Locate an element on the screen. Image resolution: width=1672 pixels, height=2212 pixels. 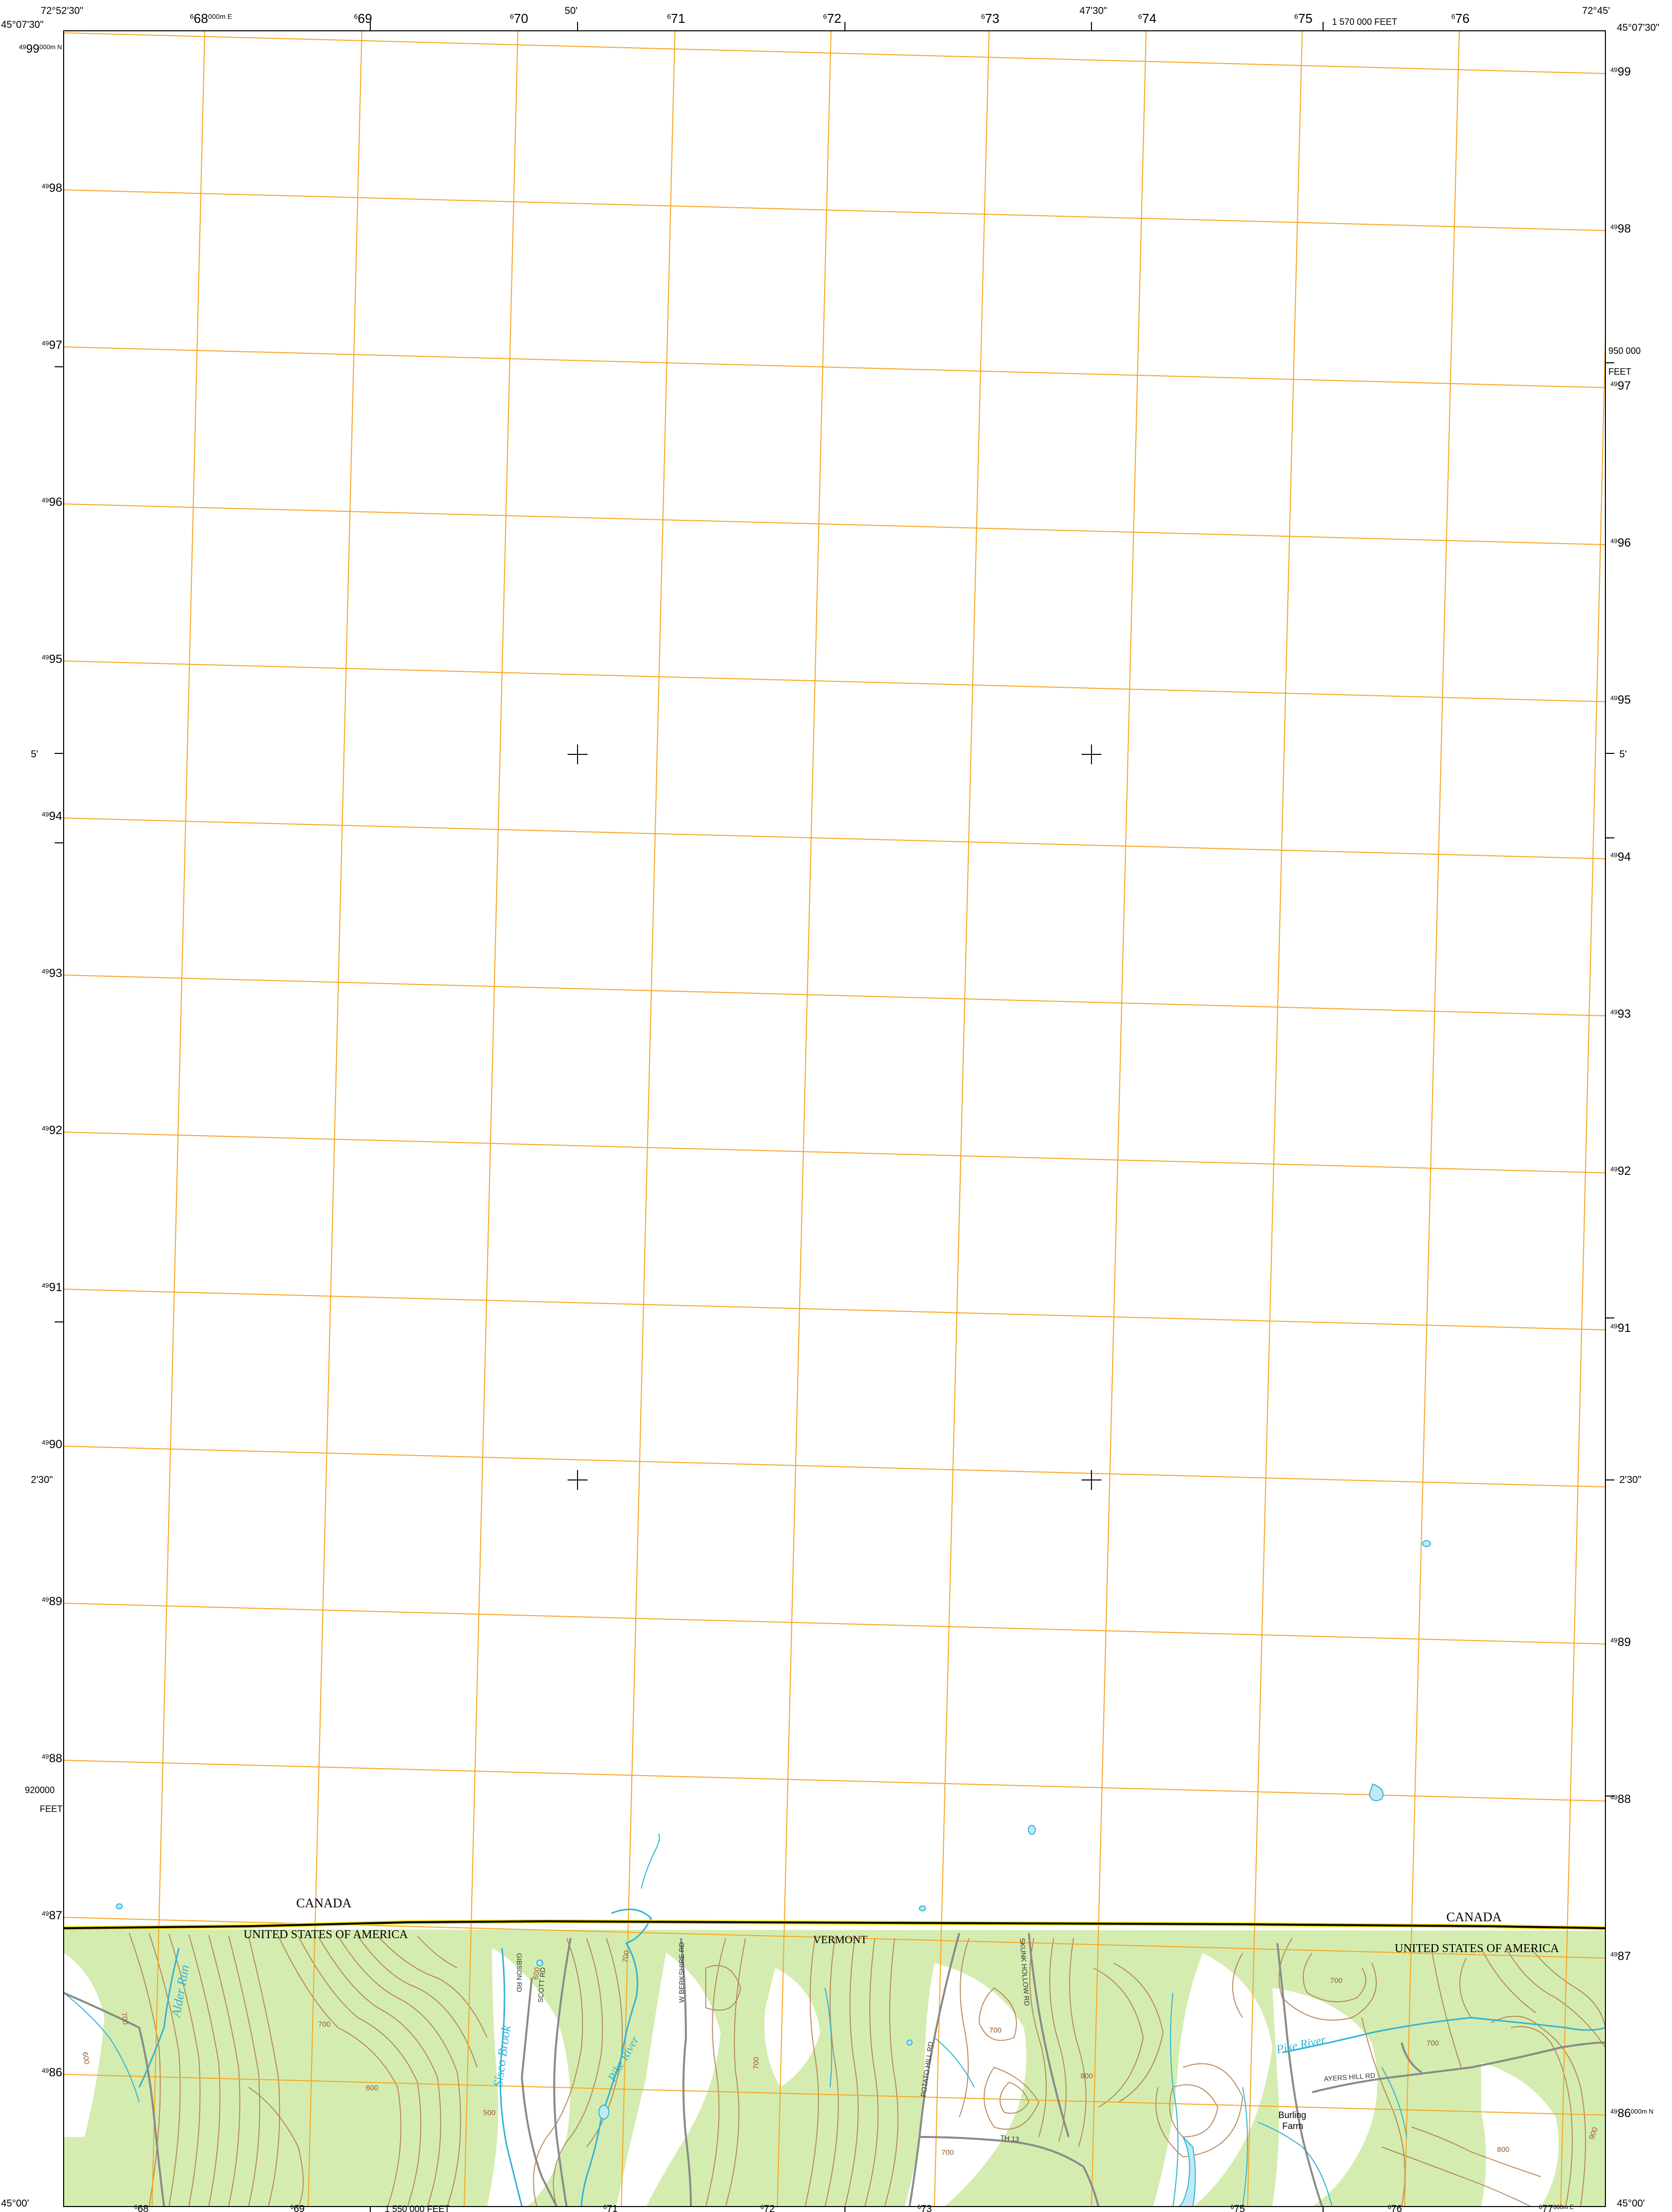
international-boundary is located at coordinates (834, 1924).